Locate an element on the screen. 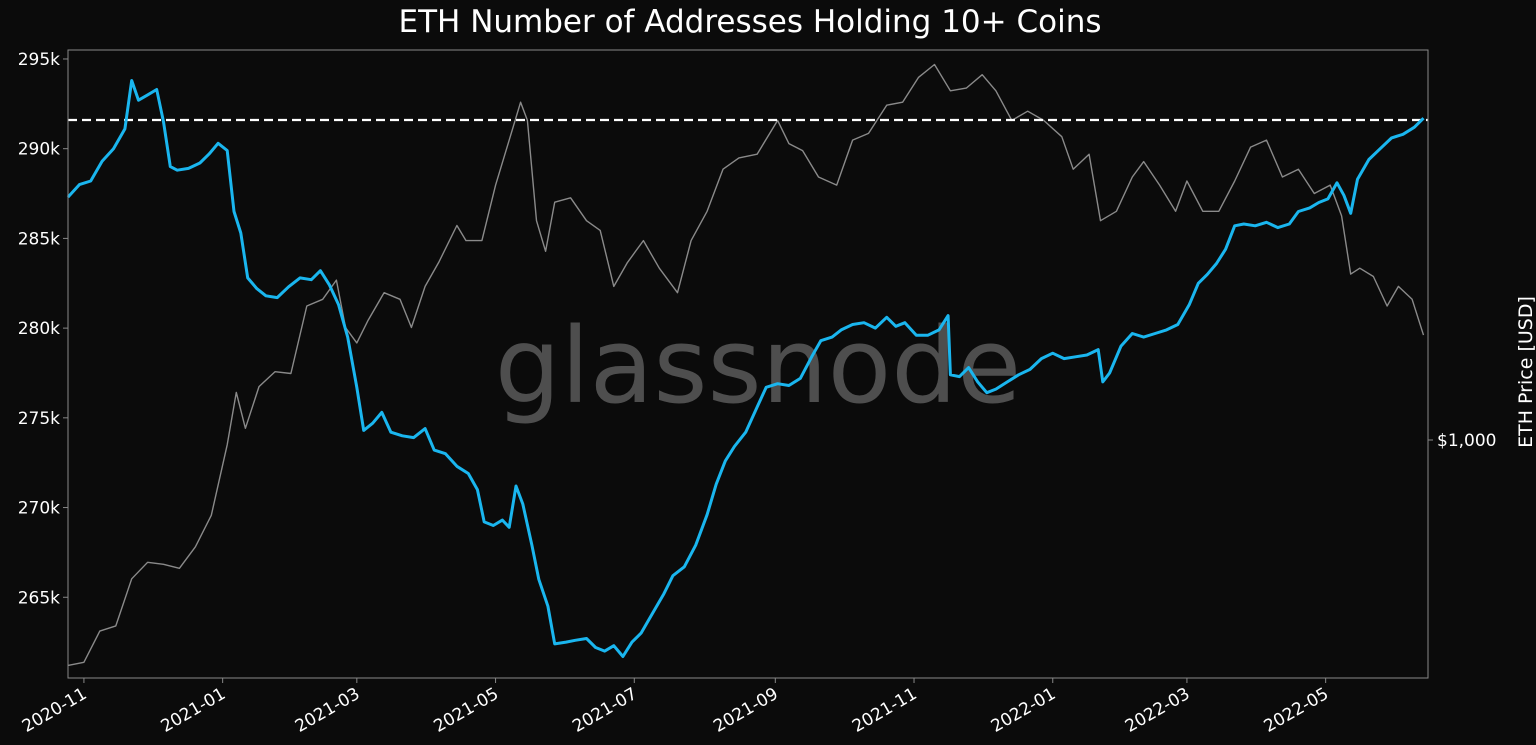 This screenshot has width=1536, height=745. x-tick-label: 2022-03 is located at coordinates (1158, 710).